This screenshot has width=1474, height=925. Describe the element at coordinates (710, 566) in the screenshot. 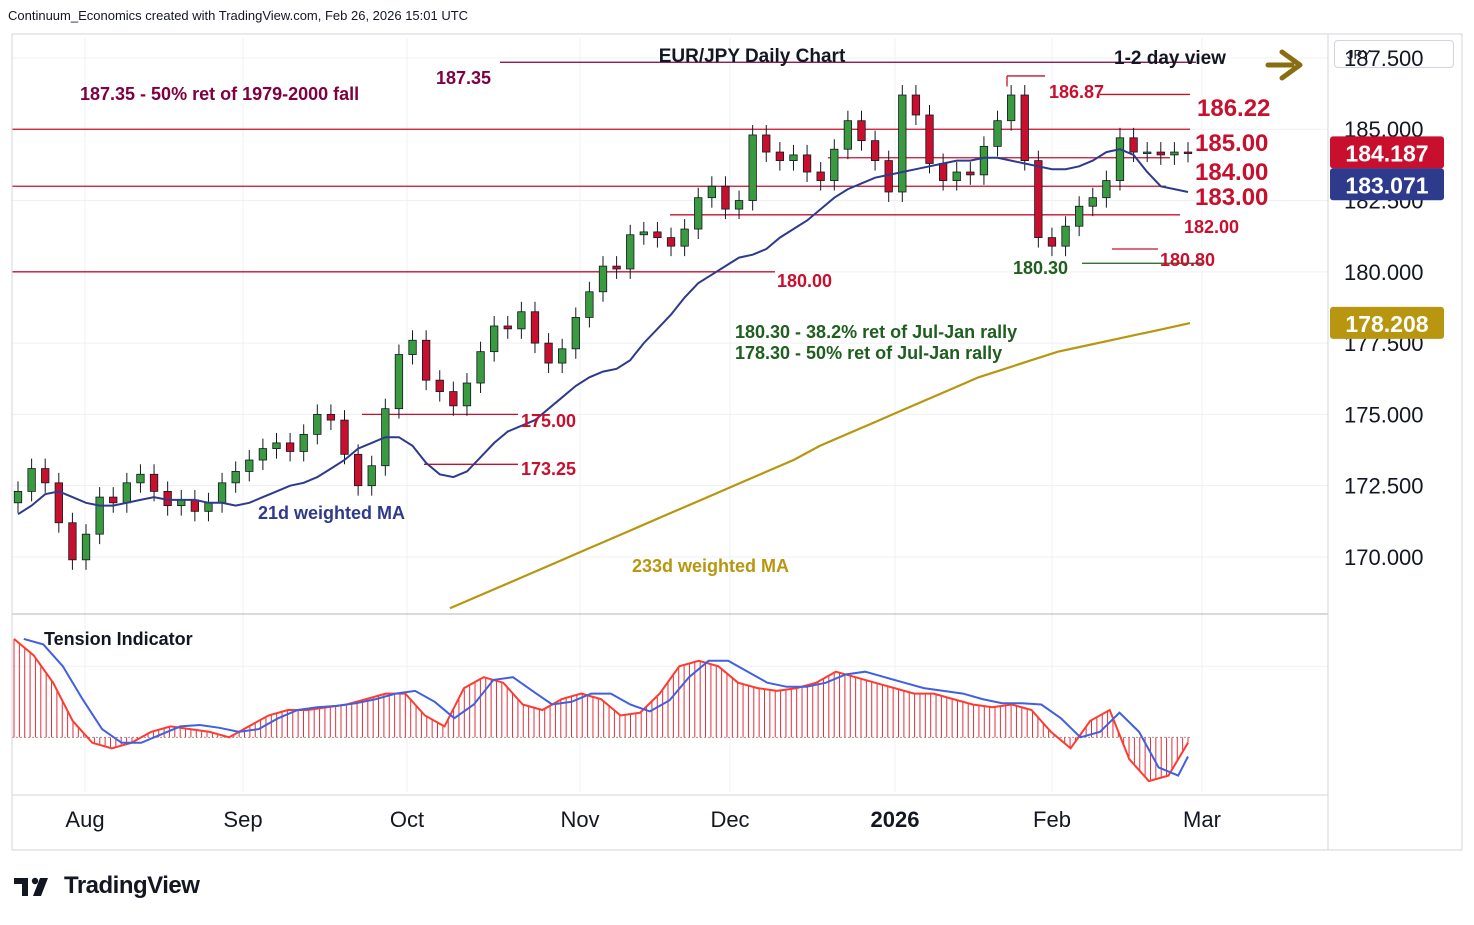

I see `annotation-2: 233d weighted MA` at that location.